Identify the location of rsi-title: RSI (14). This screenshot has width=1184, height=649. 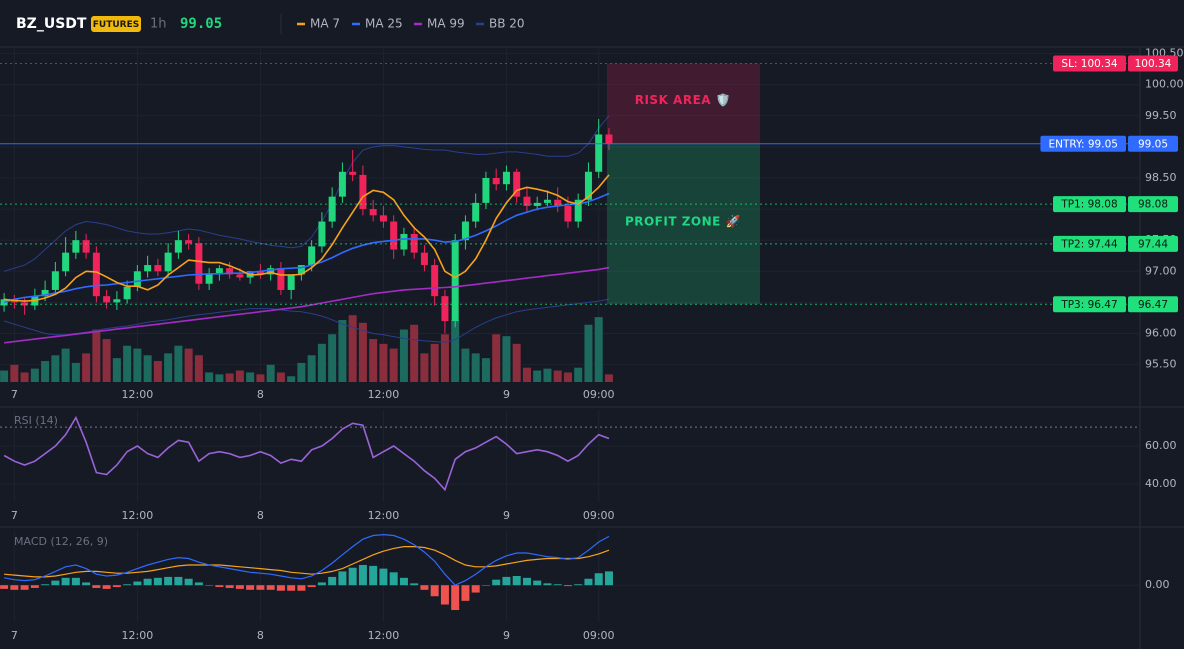
(36, 420).